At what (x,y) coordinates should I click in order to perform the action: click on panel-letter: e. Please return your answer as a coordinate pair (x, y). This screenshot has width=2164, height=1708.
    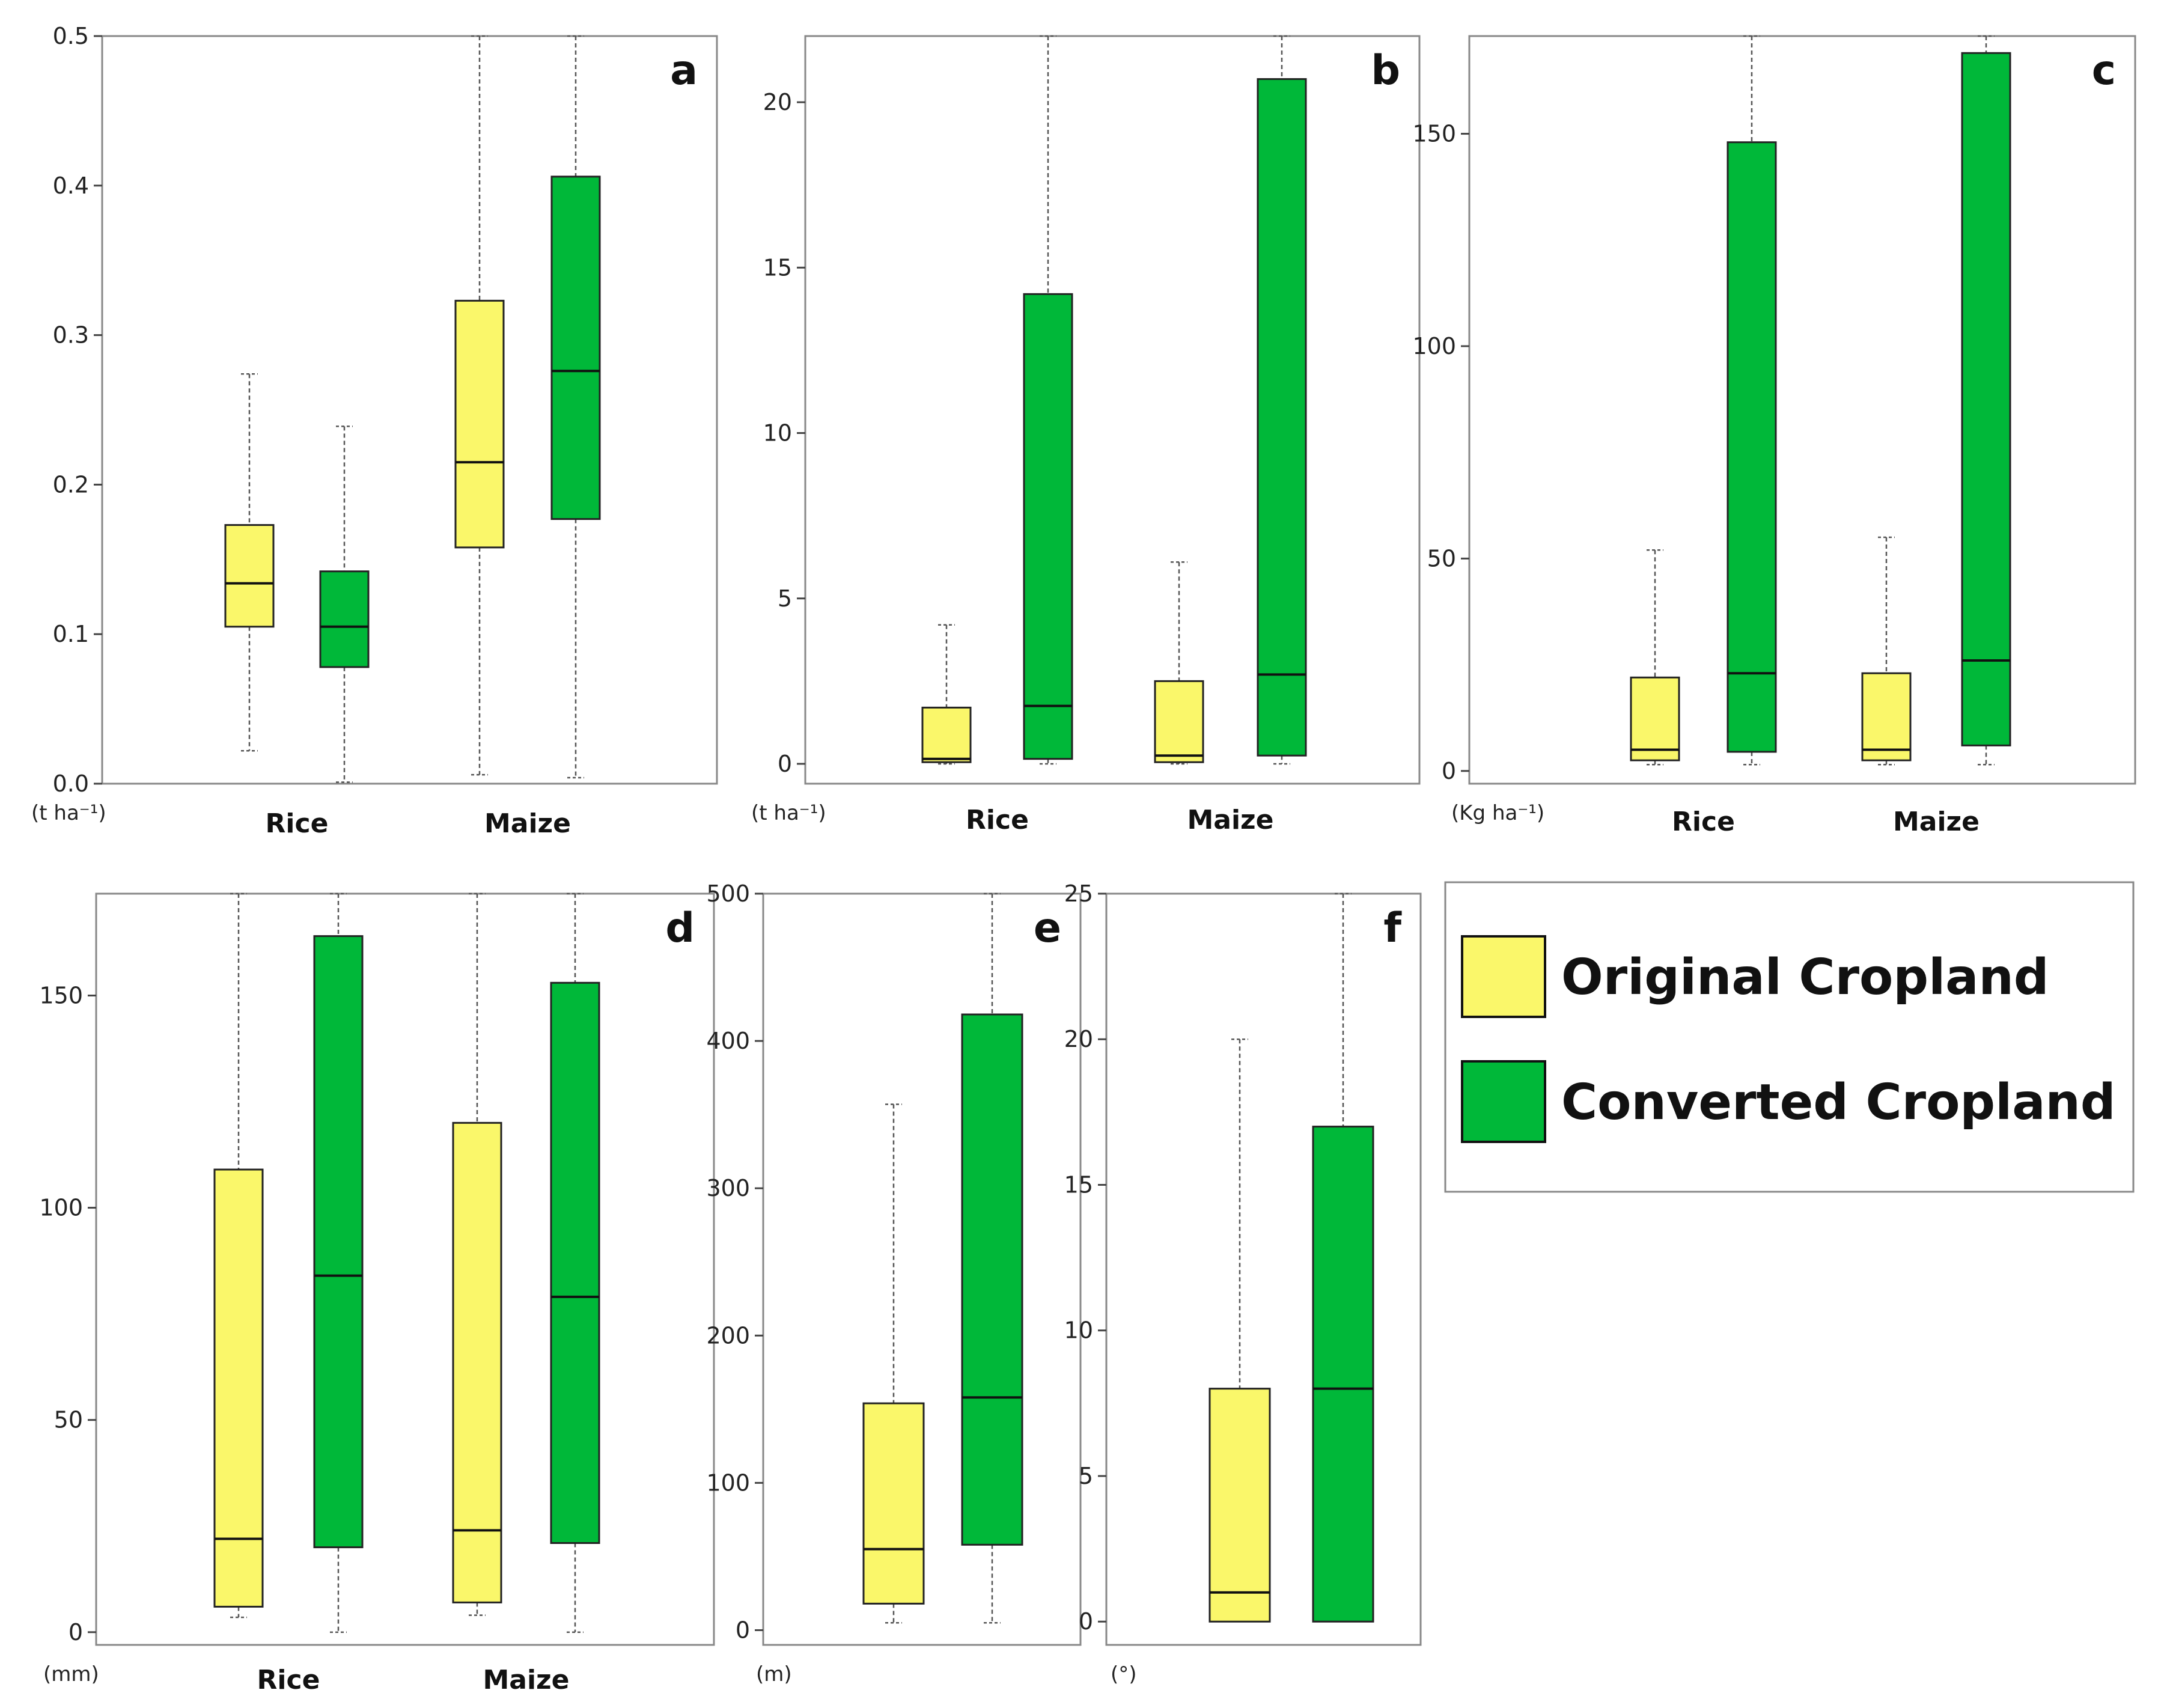
    Looking at the image, I should click on (1047, 928).